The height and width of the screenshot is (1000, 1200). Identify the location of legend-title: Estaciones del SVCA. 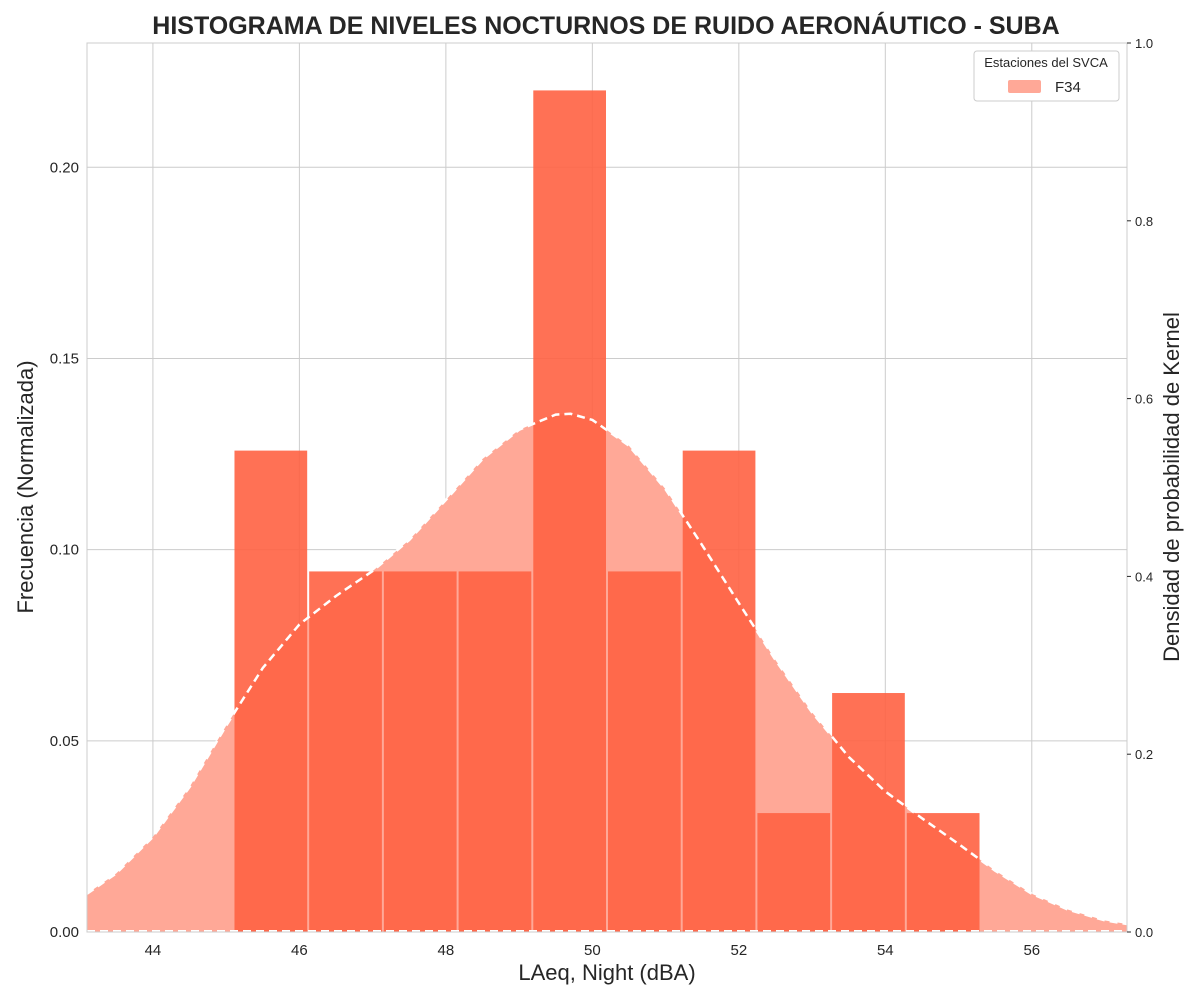
(1046, 62).